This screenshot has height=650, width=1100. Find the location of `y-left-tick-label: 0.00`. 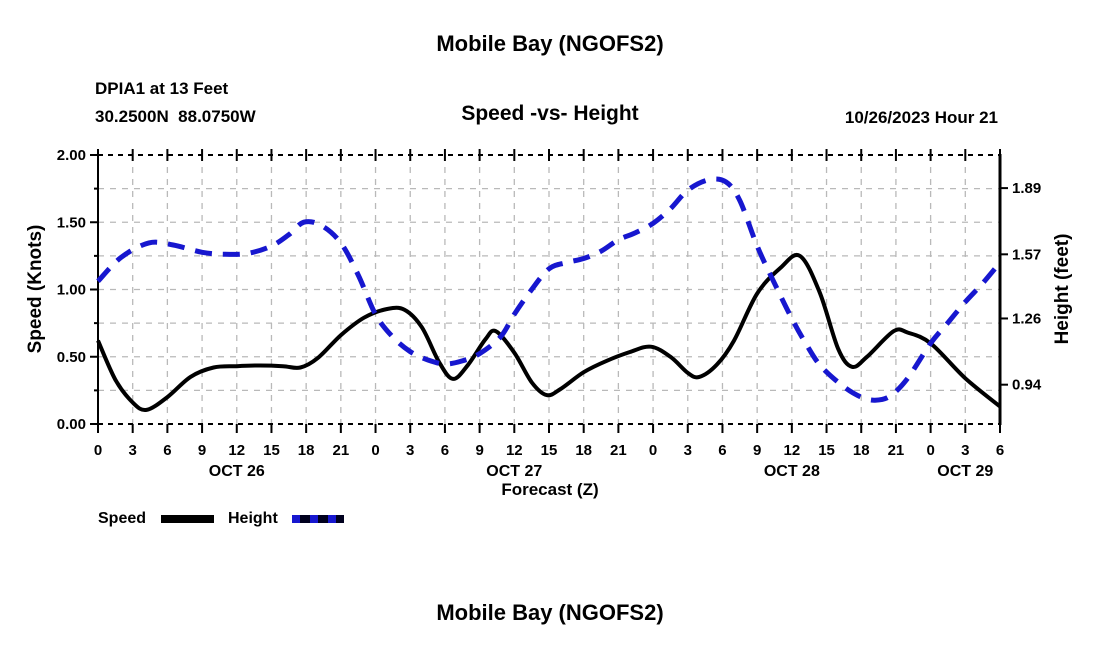

y-left-tick-label: 0.00 is located at coordinates (71, 424).